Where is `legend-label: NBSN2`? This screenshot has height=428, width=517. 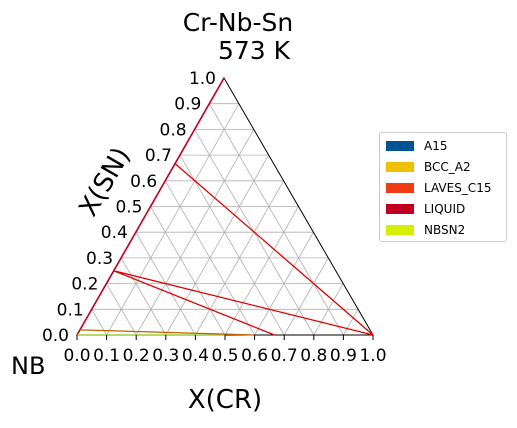
legend-label: NBSN2 is located at coordinates (445, 230).